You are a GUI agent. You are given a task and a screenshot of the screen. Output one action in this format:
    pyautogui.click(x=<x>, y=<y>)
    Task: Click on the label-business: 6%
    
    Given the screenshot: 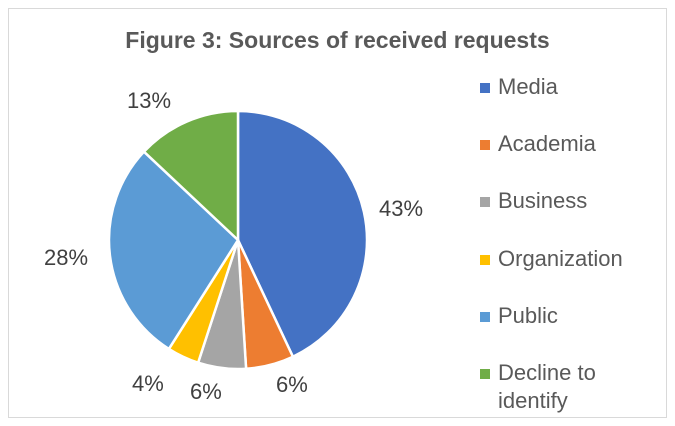 What is the action you would take?
    pyautogui.click(x=206, y=391)
    